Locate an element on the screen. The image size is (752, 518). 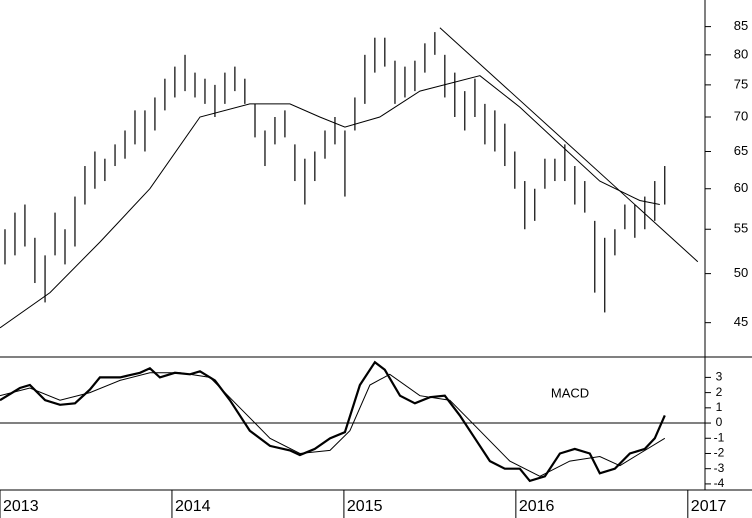
x-tick-label: 2017 is located at coordinates (709, 506).